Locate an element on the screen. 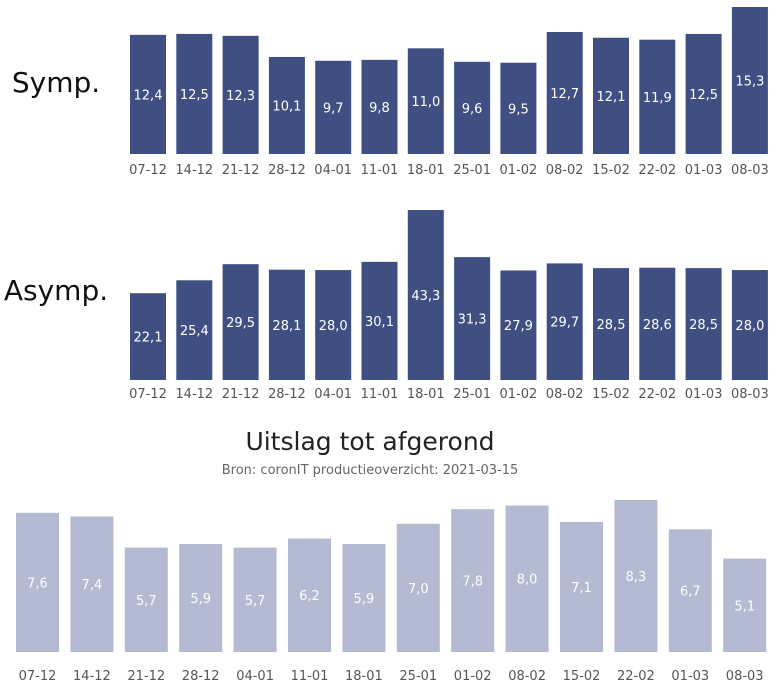 This screenshot has width=776, height=686. uitslag-tick-label: 14-12 is located at coordinates (92, 676).